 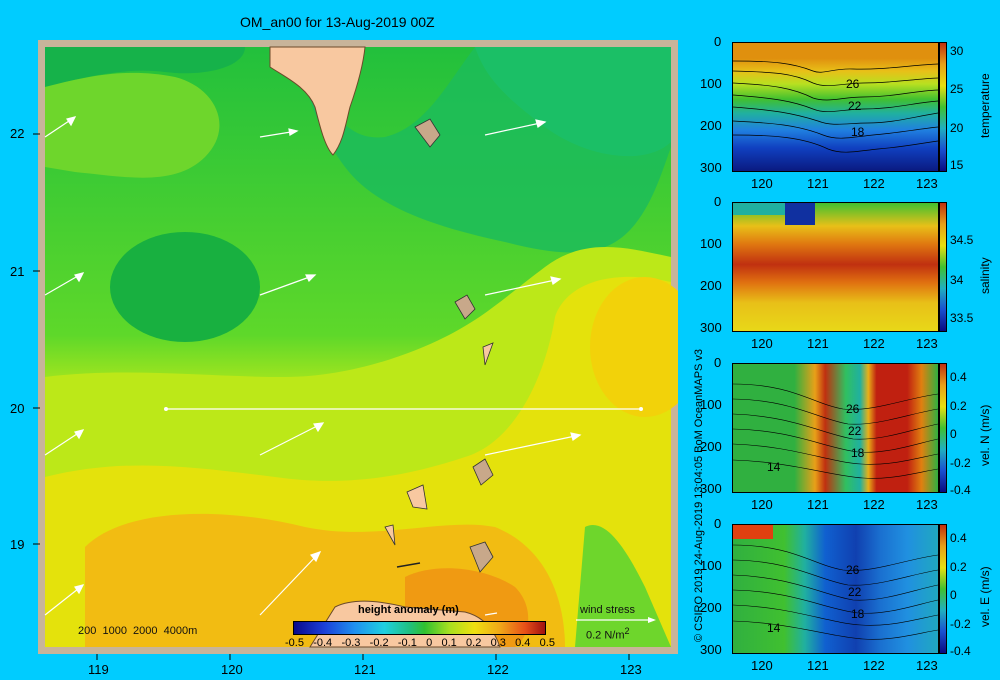 I want to click on vel-e-surface-cell, so click(x=753, y=532).